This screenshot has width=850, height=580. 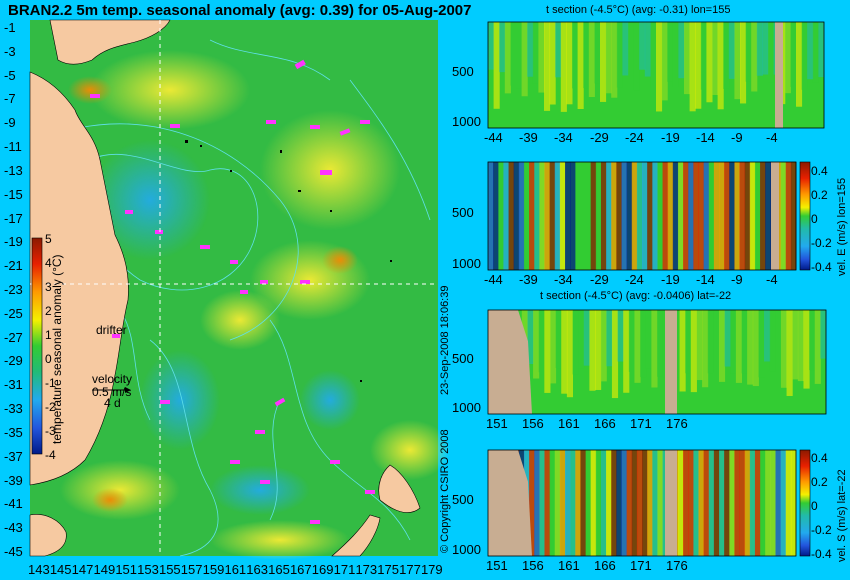 What do you see at coordinates (466, 263) in the screenshot?
I see `panel-y-tick: 1000` at bounding box center [466, 263].